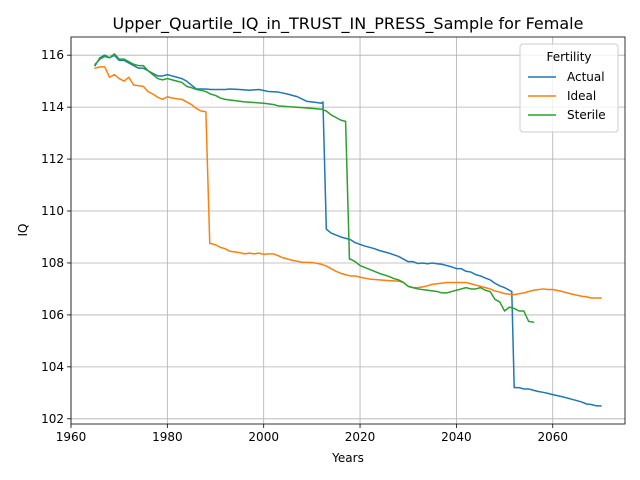 The width and height of the screenshot is (640, 480). Describe the element at coordinates (552, 437) in the screenshot. I see `x-tick-label: 2060` at that location.